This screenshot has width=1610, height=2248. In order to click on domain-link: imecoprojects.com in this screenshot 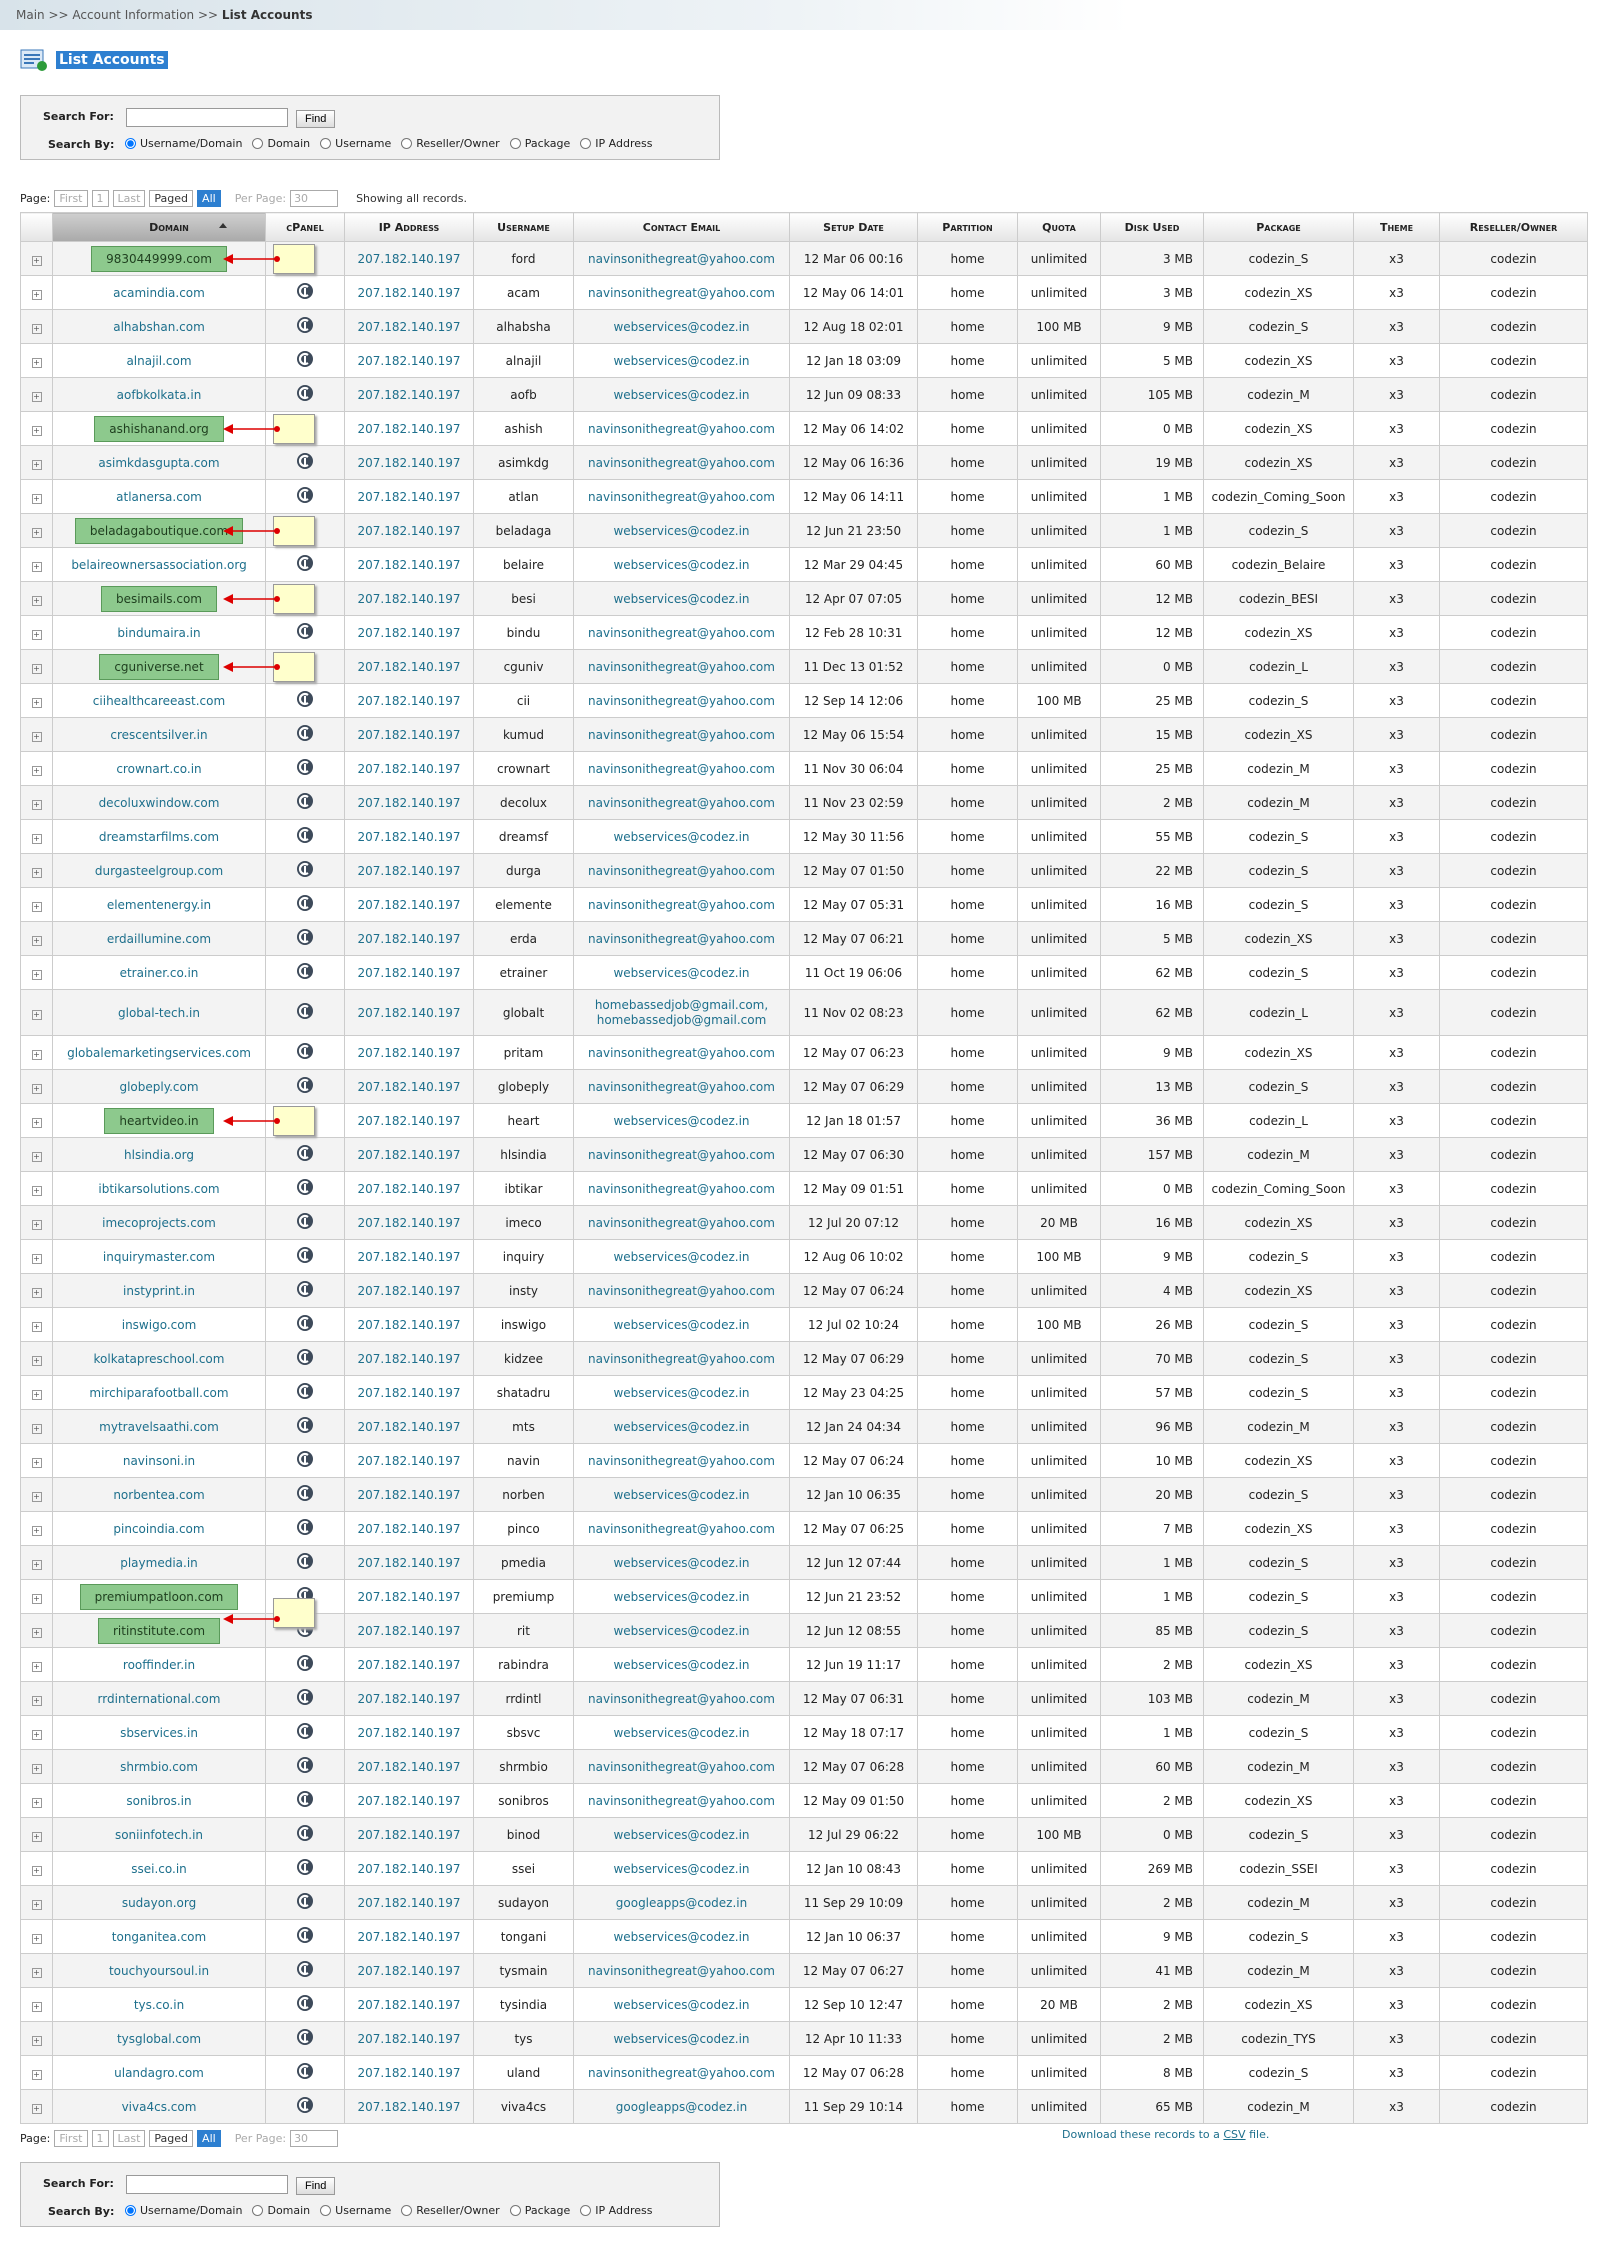, I will do `click(159, 1222)`.